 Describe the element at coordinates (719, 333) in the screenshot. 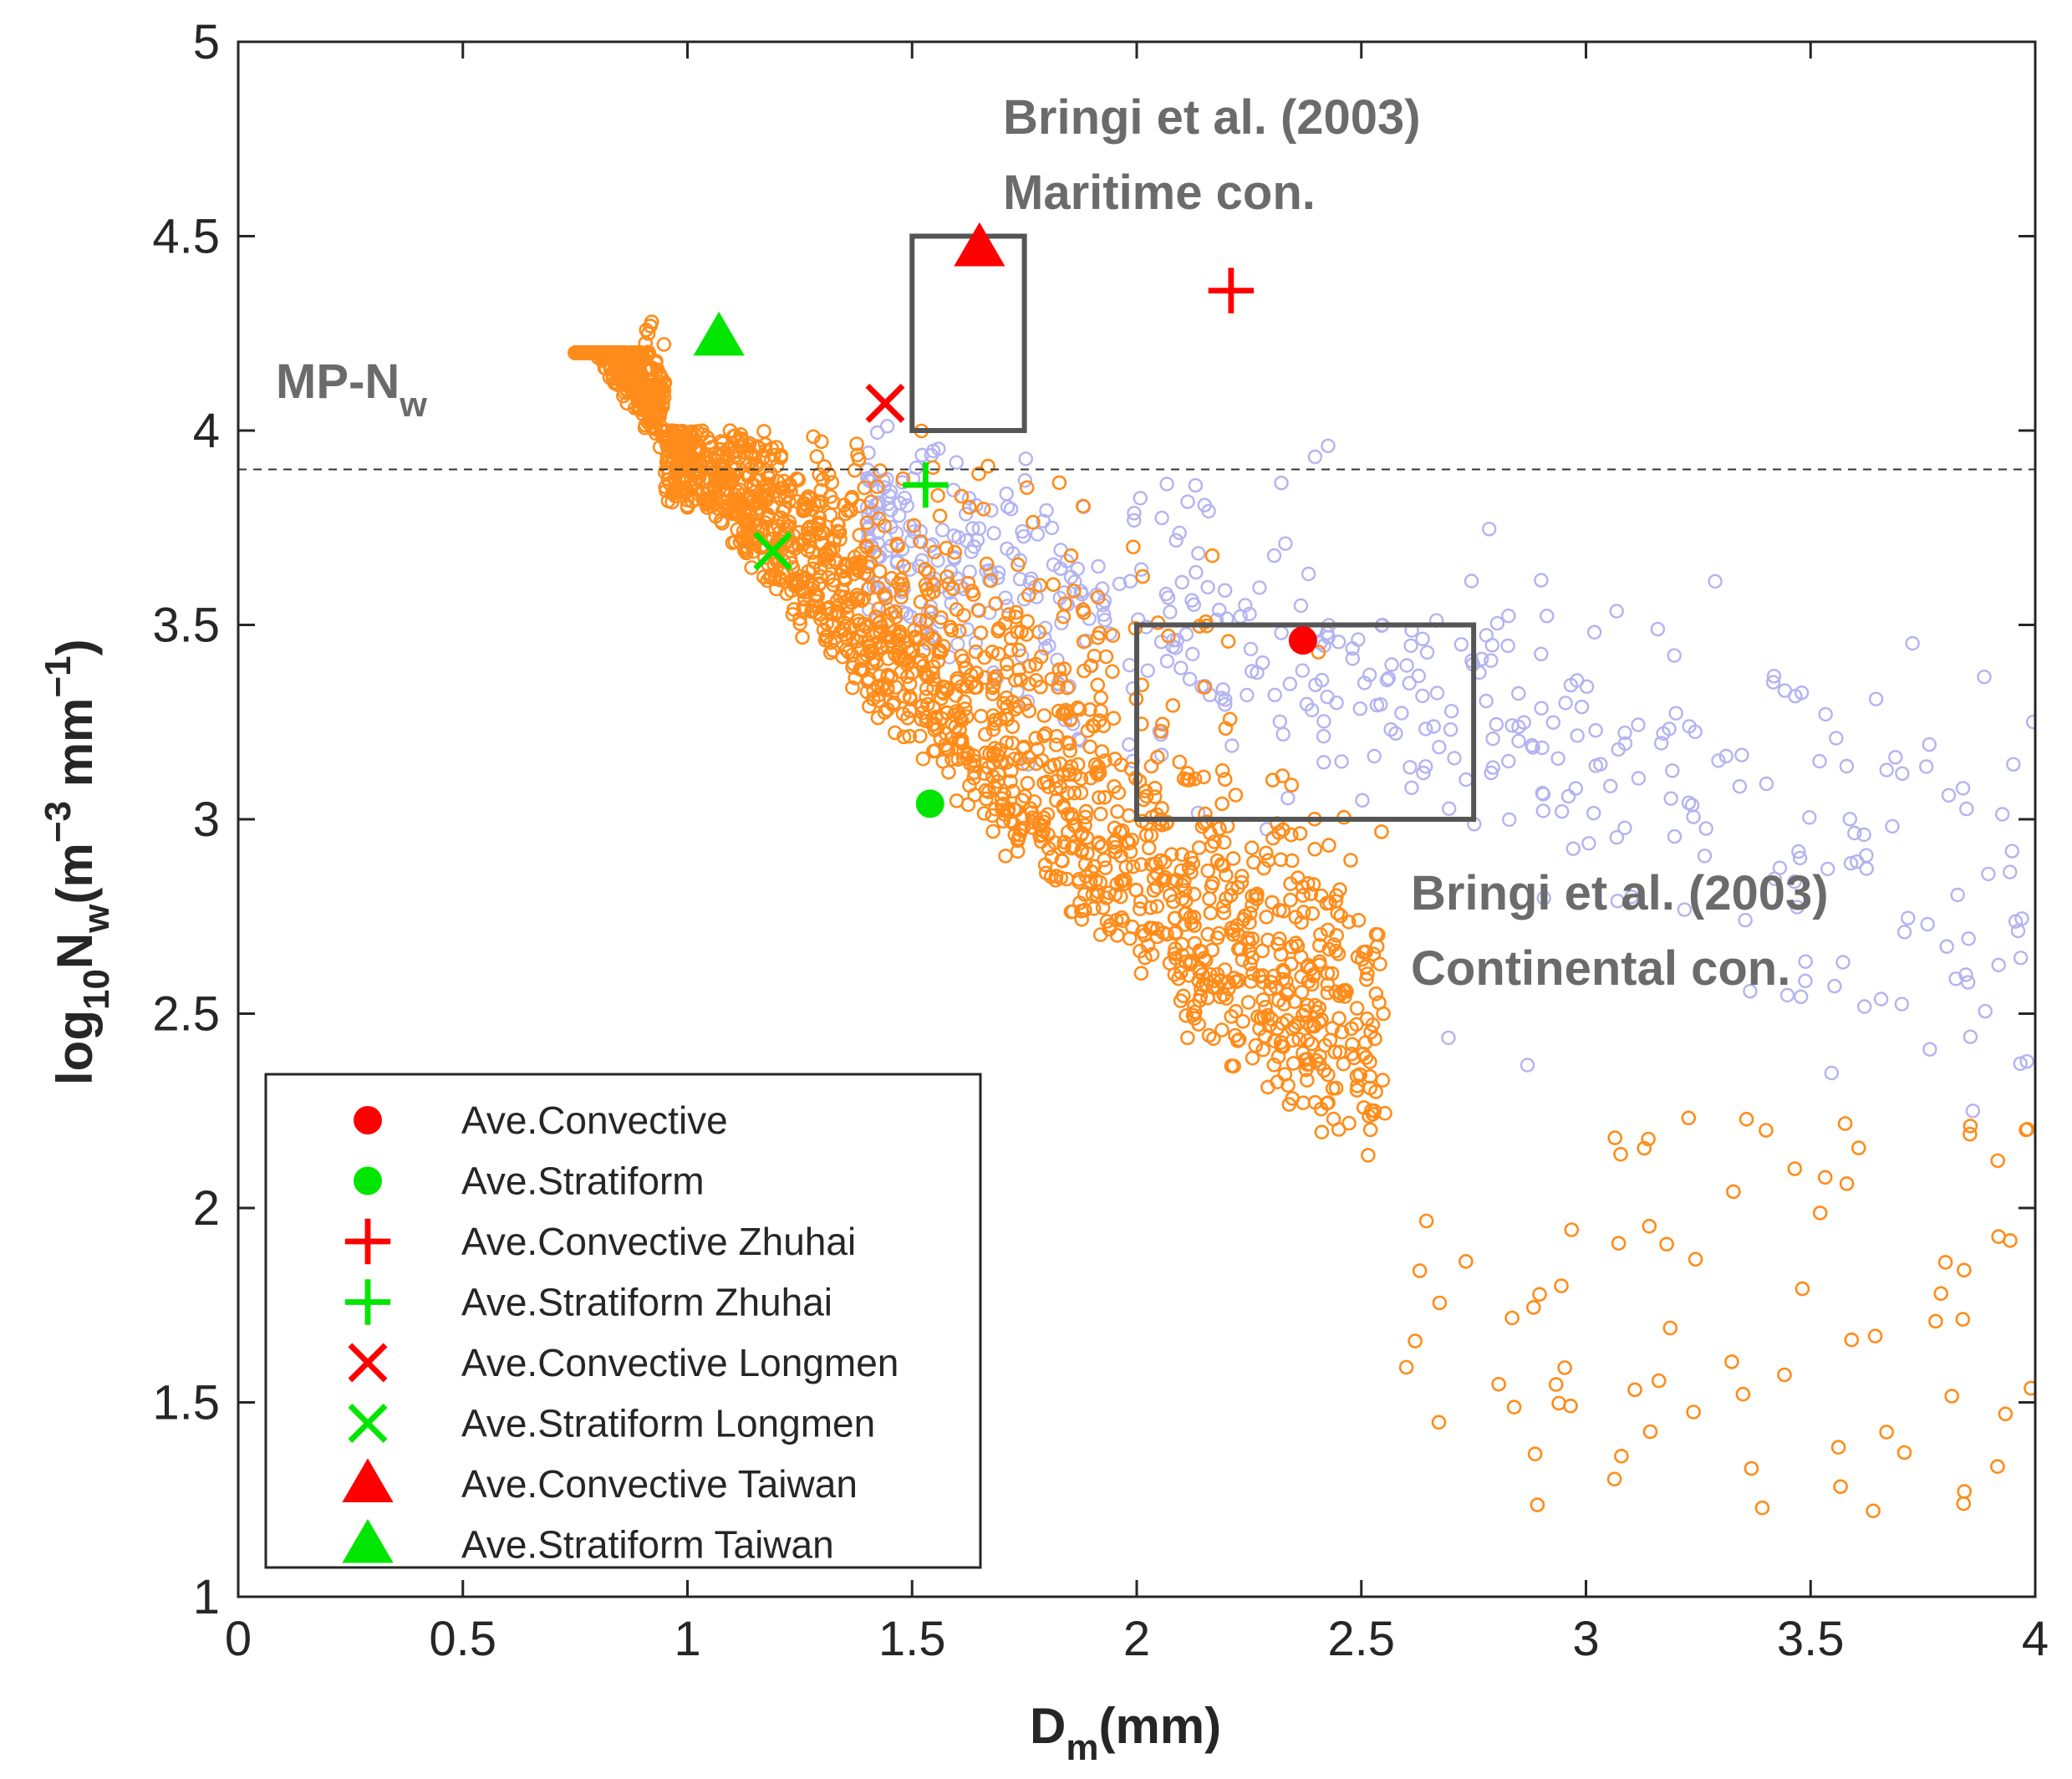

I see `mean-point-ave-stratiform-taiwan` at that location.